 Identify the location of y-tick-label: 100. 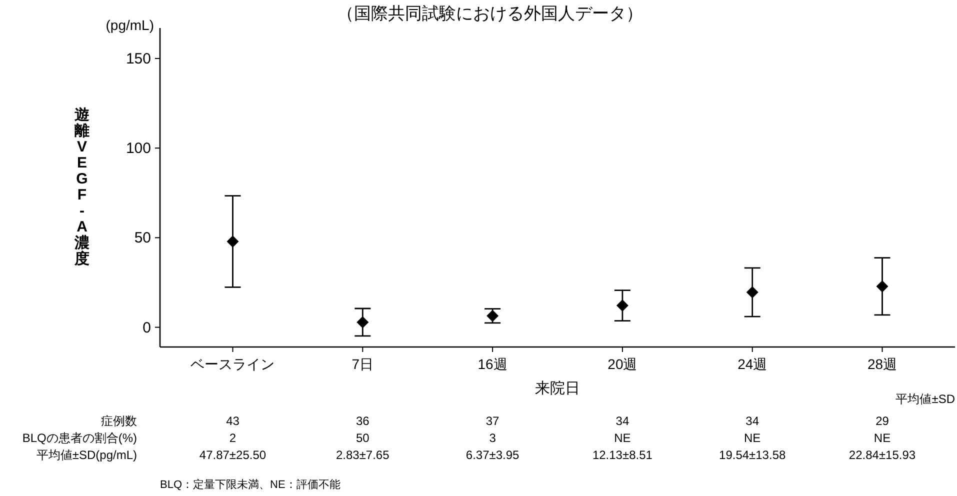
(138, 149).